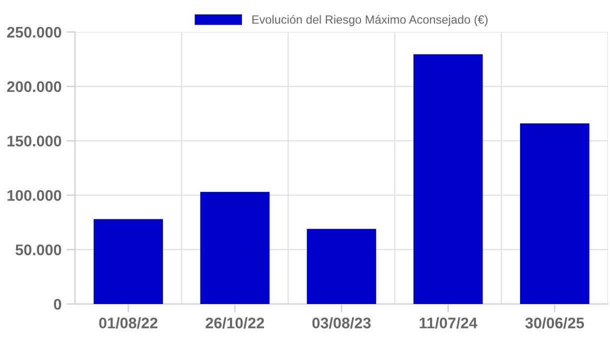  What do you see at coordinates (58, 304) in the screenshot?
I see `y-tick-label: 0` at bounding box center [58, 304].